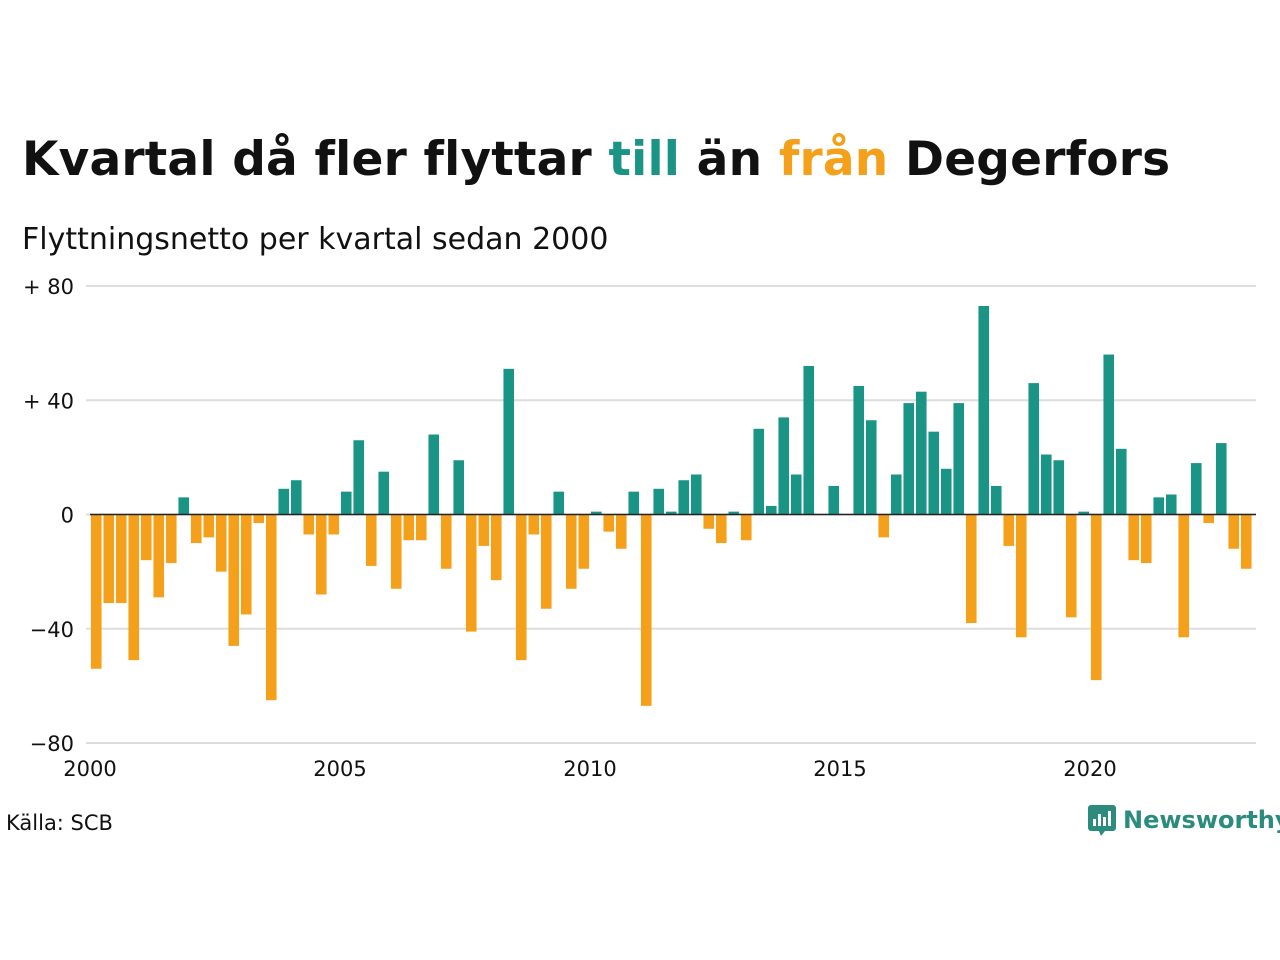 The width and height of the screenshot is (1280, 960). I want to click on brand-name: Newsworthy, so click(1201, 820).